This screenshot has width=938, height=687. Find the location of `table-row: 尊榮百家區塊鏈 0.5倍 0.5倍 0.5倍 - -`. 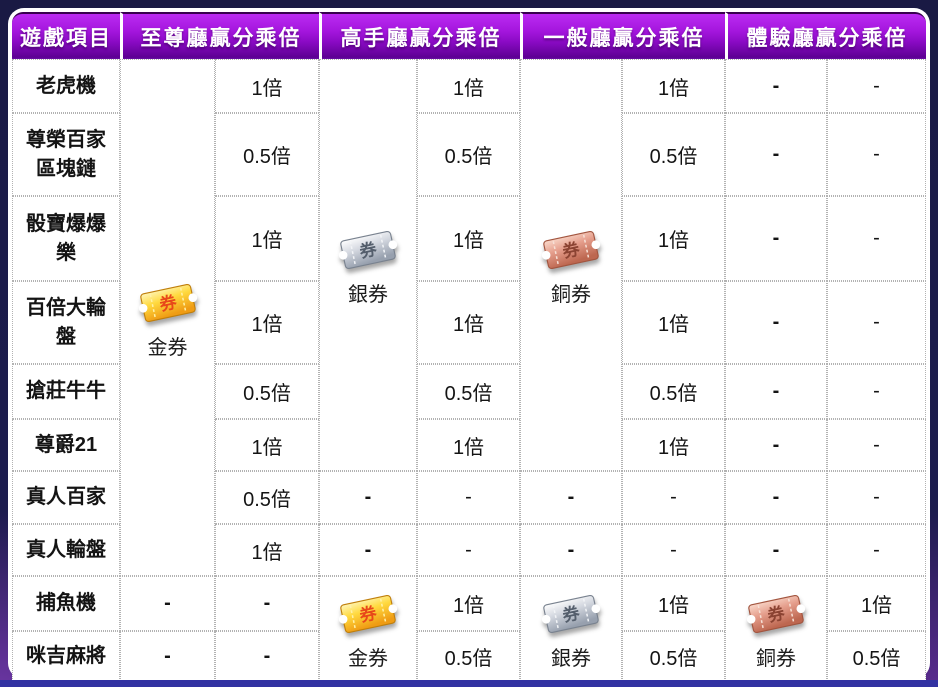

table-row: 尊榮百家區塊鏈 0.5倍 0.5倍 0.5倍 - - is located at coordinates (469, 154).